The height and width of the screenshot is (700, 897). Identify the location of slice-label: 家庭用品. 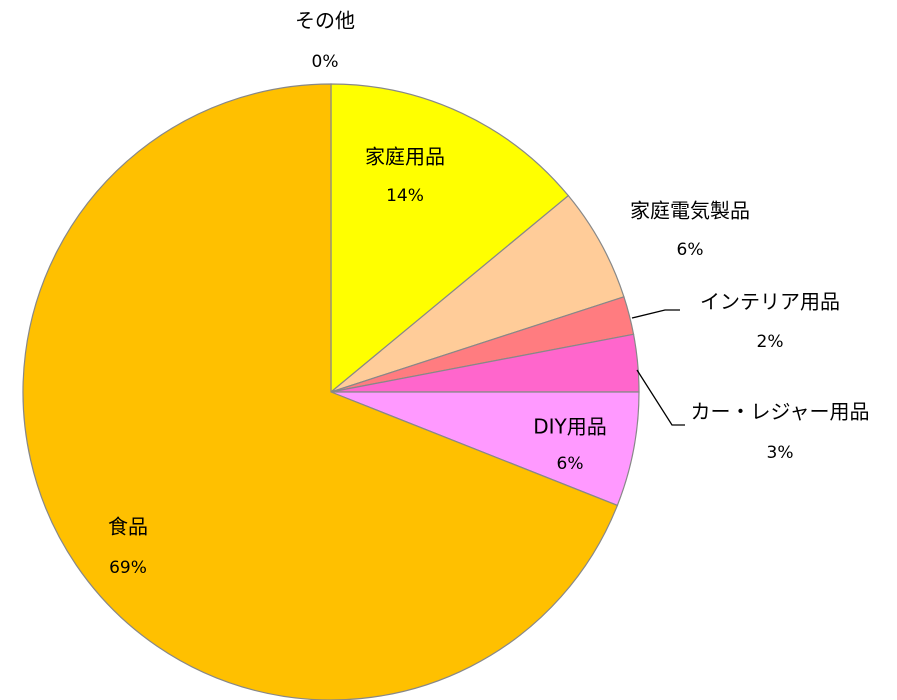
(405, 157).